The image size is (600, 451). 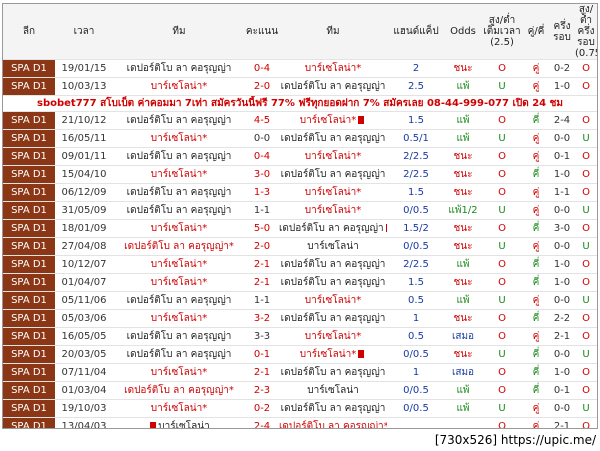 I want to click on half-cell: 2-2, so click(x=562, y=318).